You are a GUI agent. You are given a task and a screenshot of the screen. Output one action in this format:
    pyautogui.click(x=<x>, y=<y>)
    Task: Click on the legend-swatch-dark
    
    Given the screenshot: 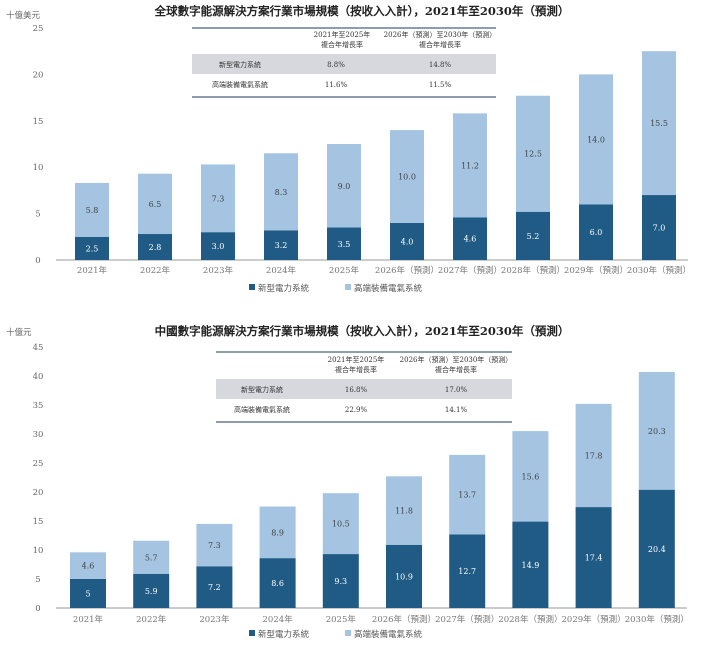 What is the action you would take?
    pyautogui.click(x=252, y=633)
    